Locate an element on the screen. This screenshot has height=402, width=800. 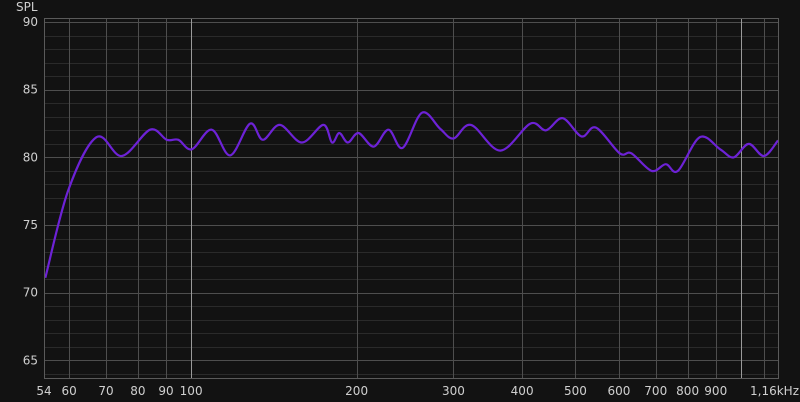
y-tick-label: 65 is located at coordinates (30, 360).